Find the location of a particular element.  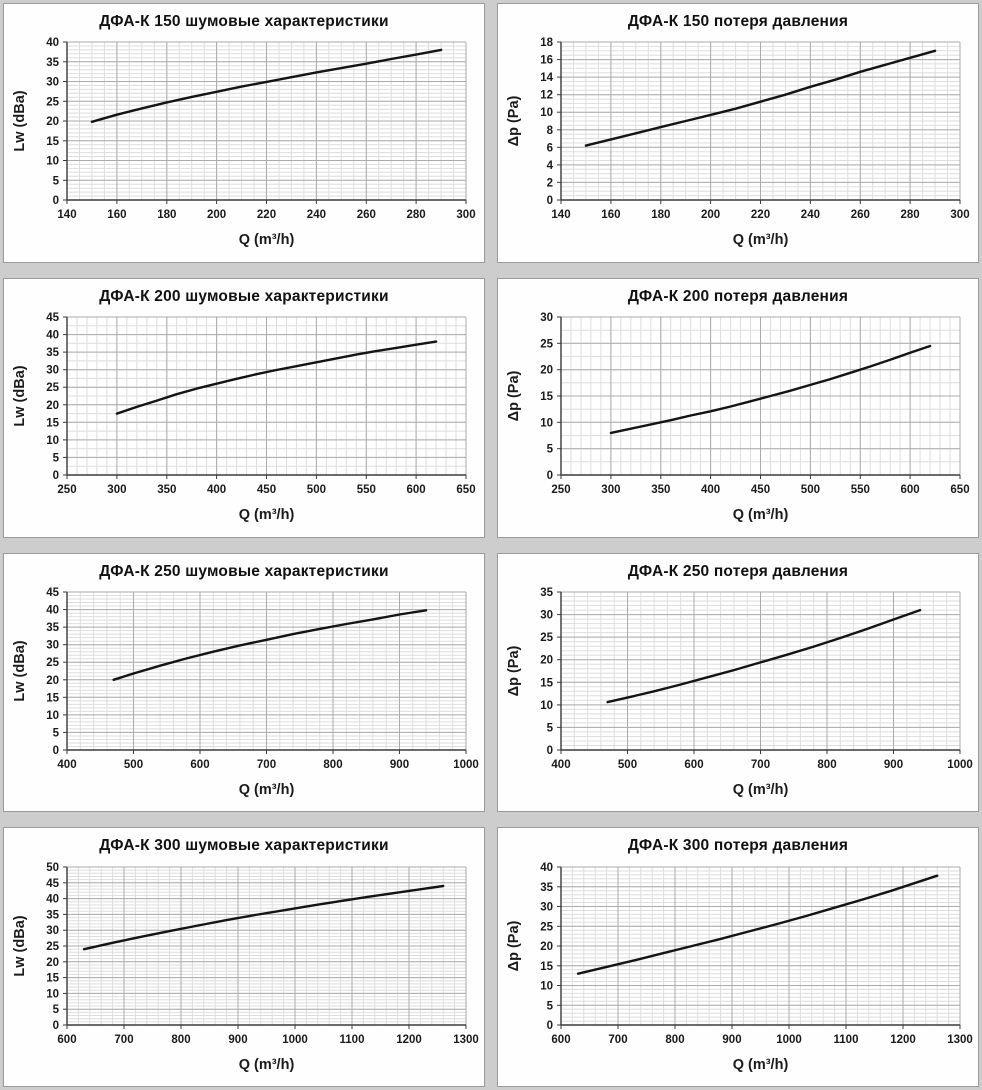

y-axis-title: Δp (Pa) is located at coordinates (514, 396).